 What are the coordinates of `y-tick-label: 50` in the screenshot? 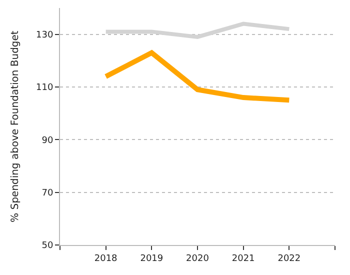 It's located at (48, 246).